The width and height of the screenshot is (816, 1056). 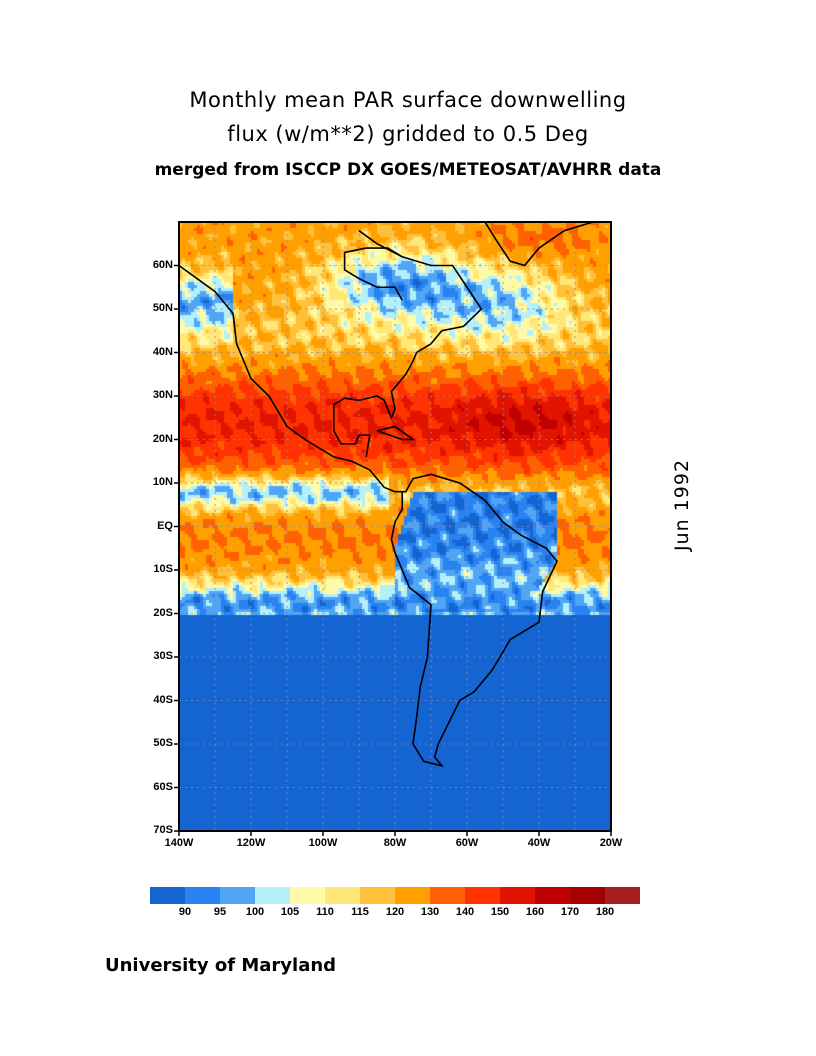 I want to click on colorbar-label: 100, so click(x=255, y=912).